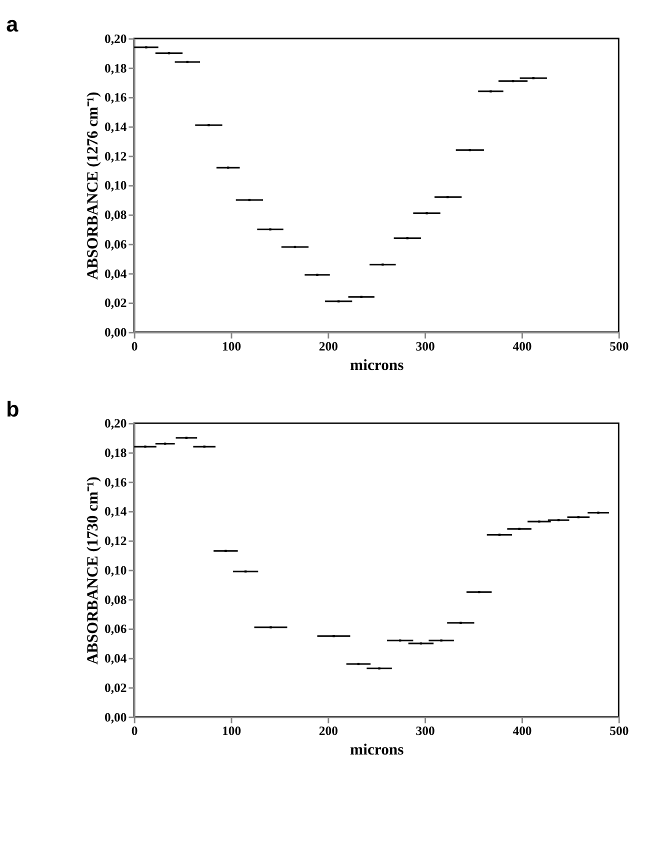 This screenshot has height=849, width=649. I want to click on chart-title: b, so click(13, 409).